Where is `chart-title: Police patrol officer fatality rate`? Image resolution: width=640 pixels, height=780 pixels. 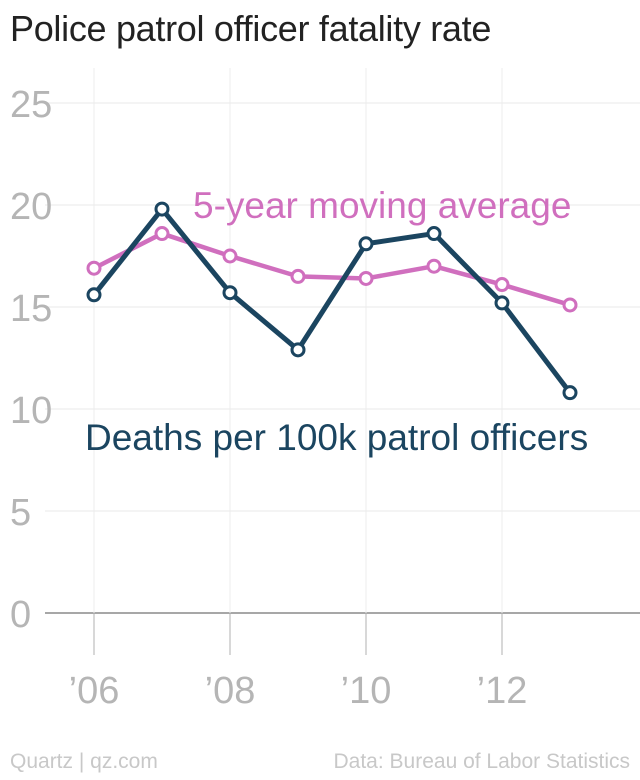 chart-title: Police patrol officer fatality rate is located at coordinates (251, 28).